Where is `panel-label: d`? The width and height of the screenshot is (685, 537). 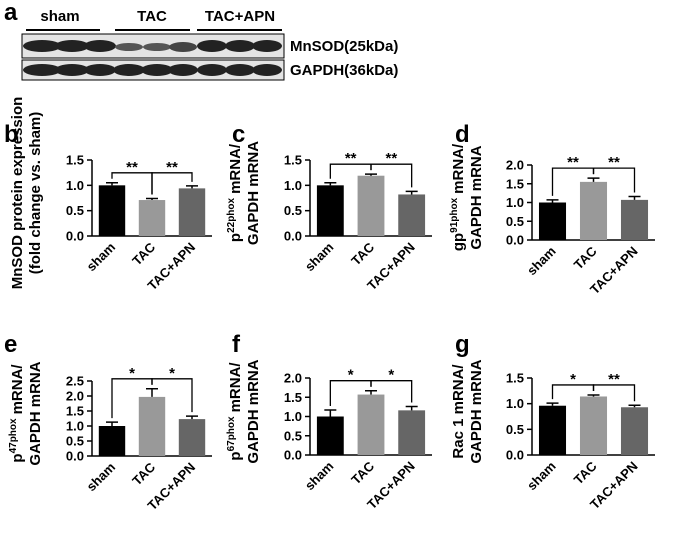
panel-label: d is located at coordinates (462, 134).